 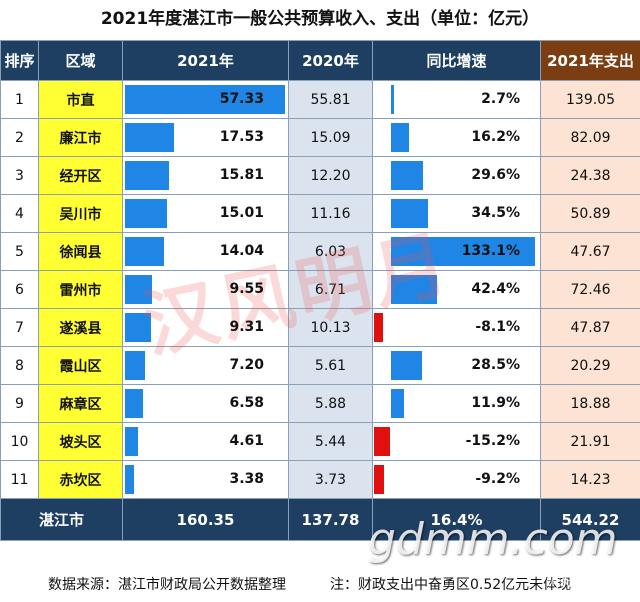 What do you see at coordinates (19, 479) in the screenshot?
I see `rank-cell: 11` at bounding box center [19, 479].